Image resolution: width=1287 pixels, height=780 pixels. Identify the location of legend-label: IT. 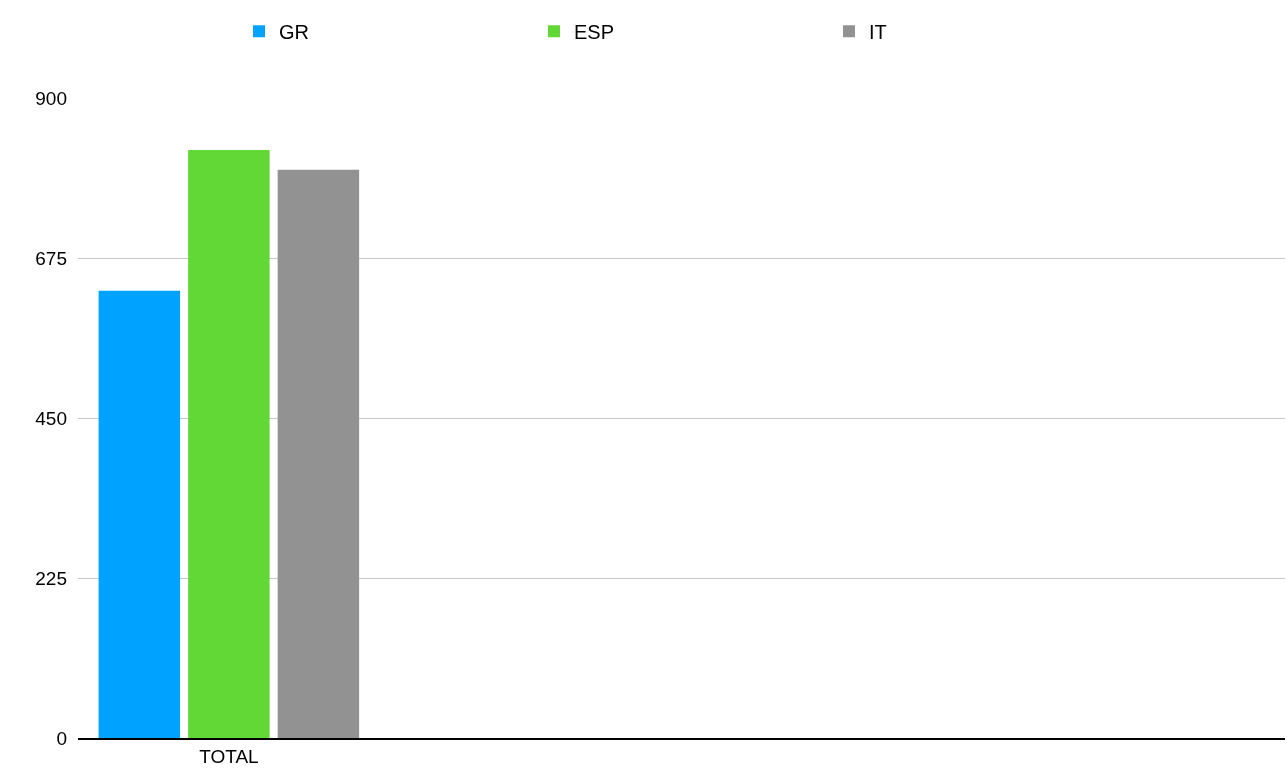
(878, 32).